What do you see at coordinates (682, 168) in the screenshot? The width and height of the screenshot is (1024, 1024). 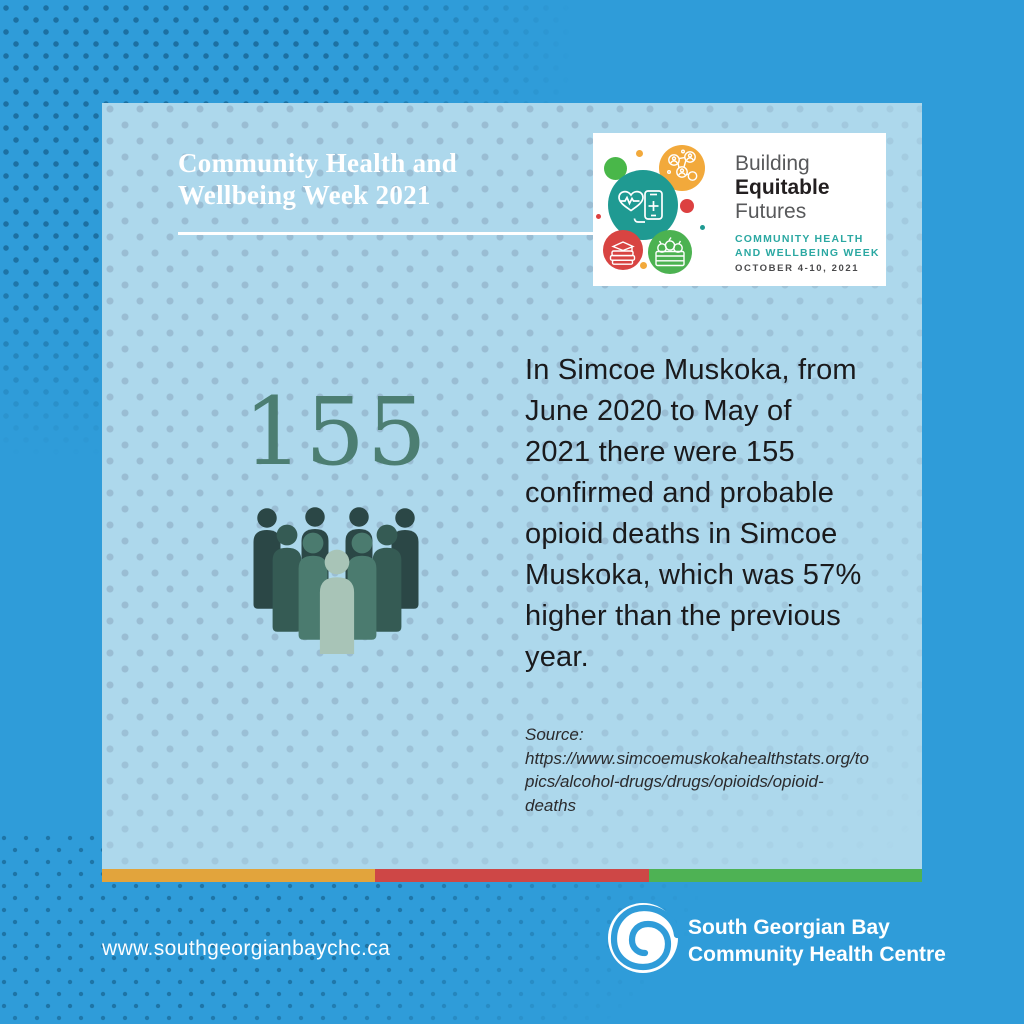 I see `community-network-icon` at bounding box center [682, 168].